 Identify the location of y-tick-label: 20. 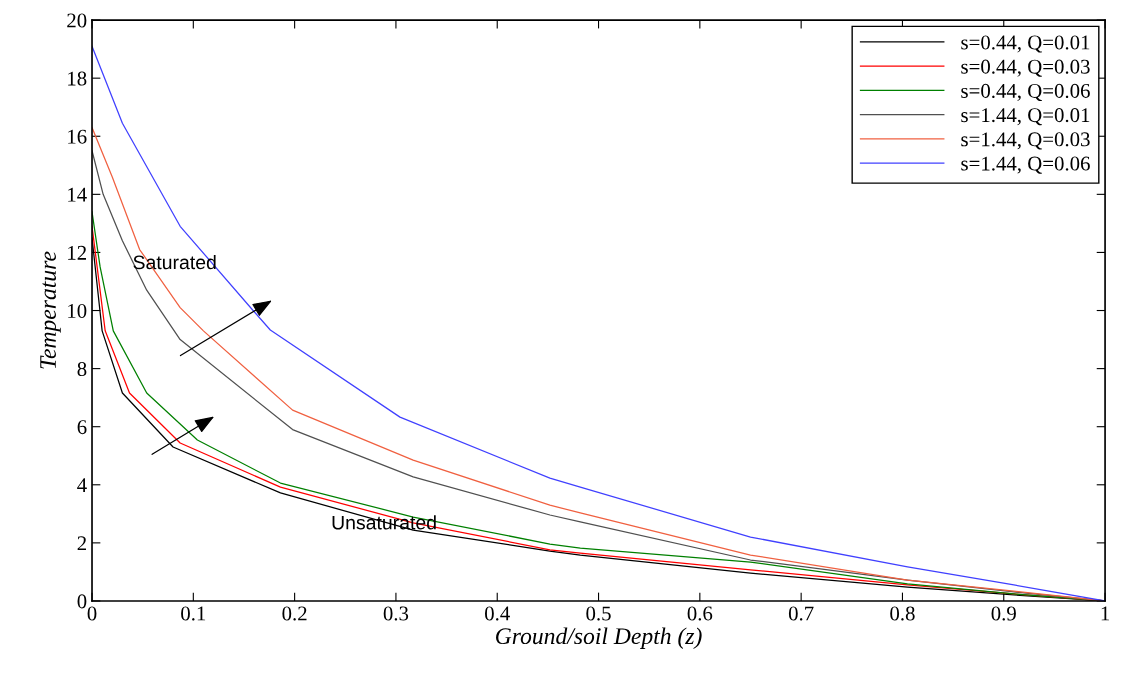
(77, 20).